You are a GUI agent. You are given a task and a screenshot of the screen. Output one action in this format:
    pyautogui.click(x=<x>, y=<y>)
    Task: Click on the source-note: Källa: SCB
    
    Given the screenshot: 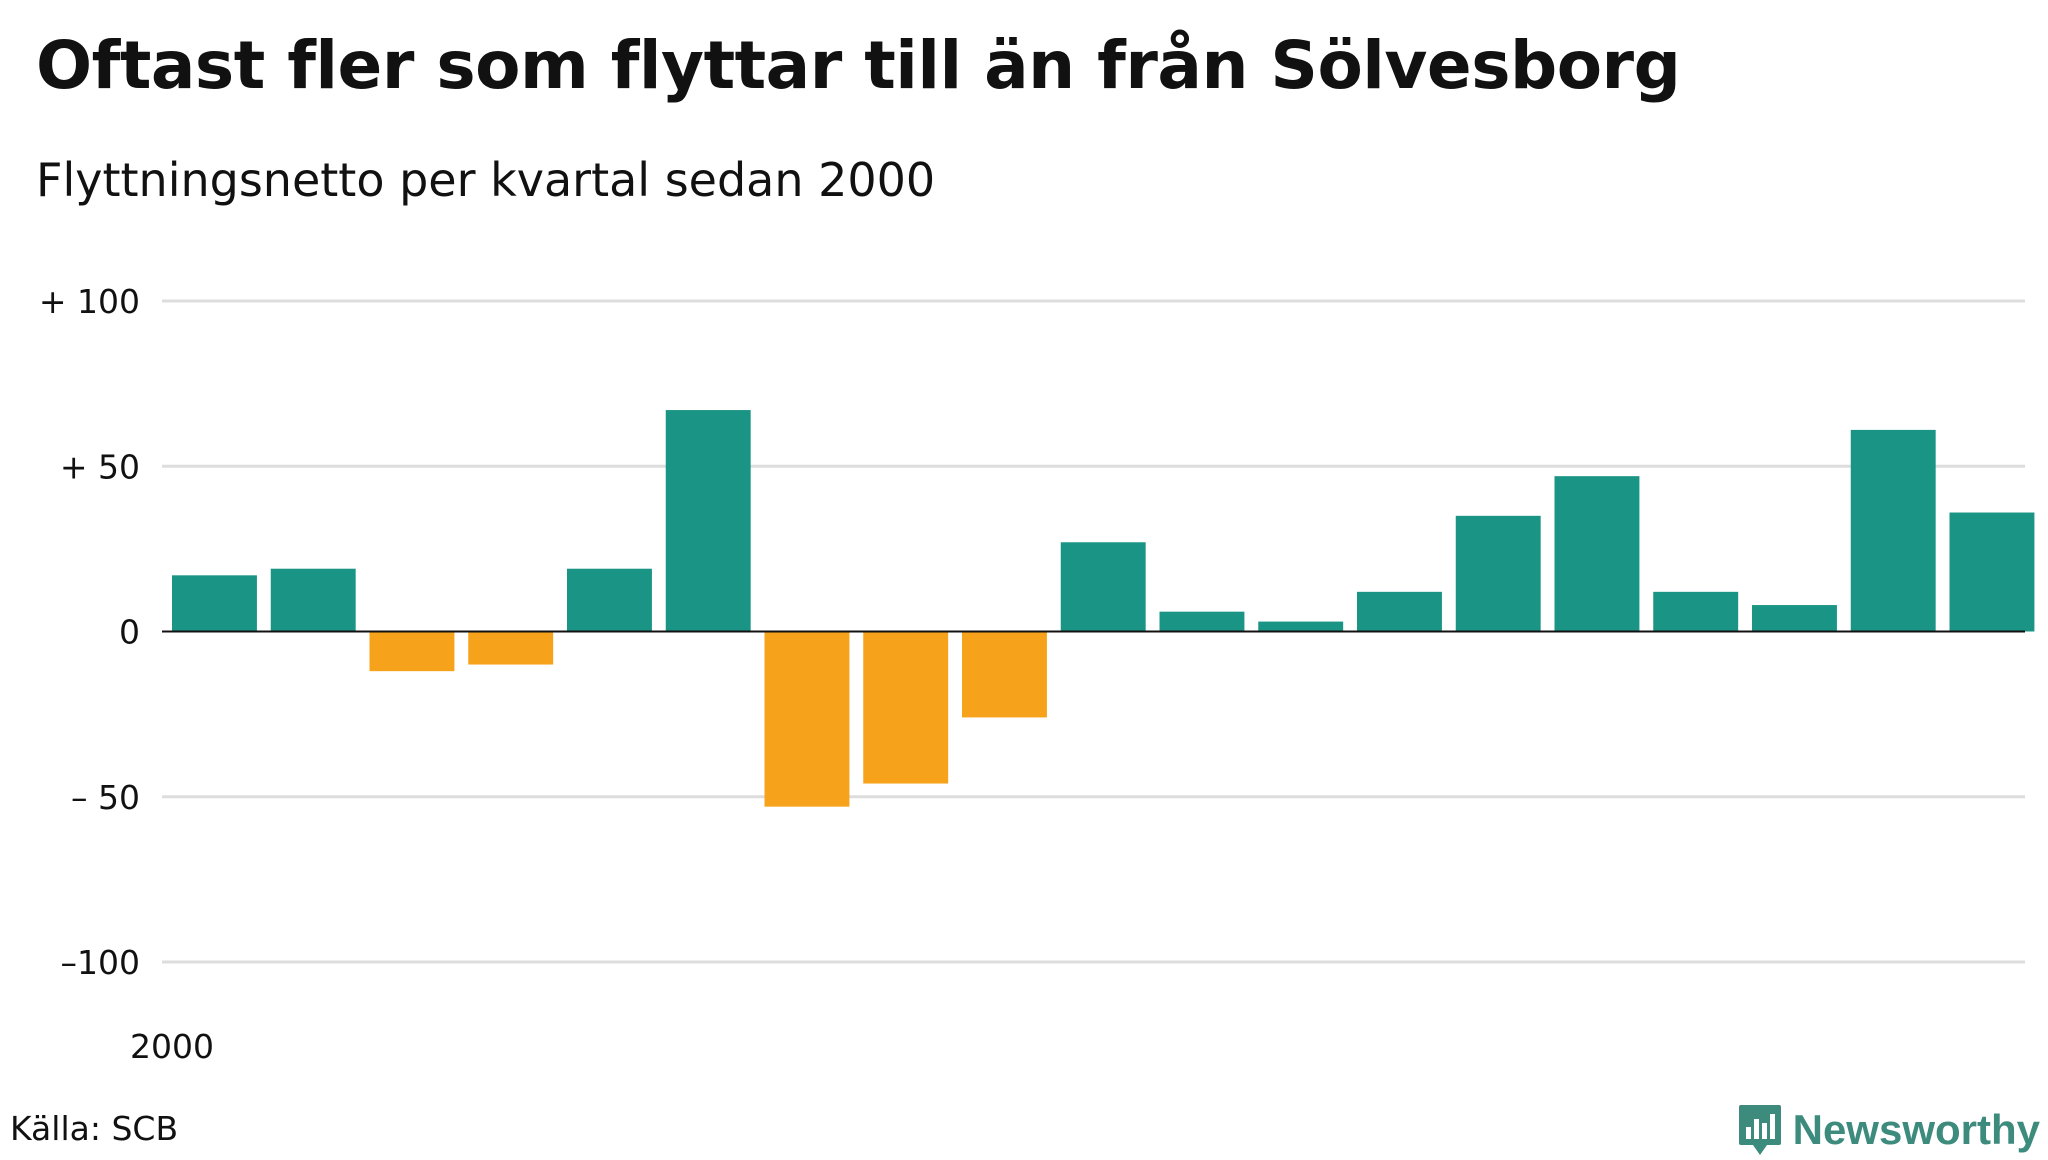 What is the action you would take?
    pyautogui.click(x=94, y=1128)
    